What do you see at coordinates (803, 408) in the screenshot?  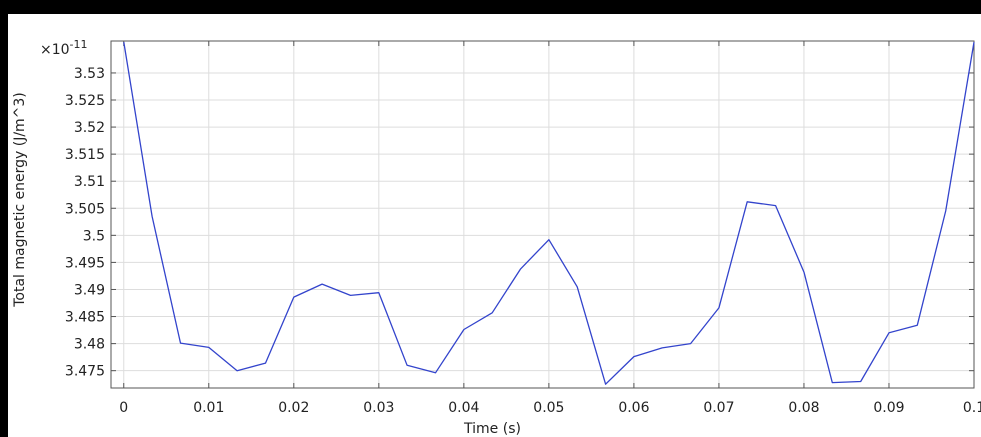 I see `x-tick-label: 0.08` at bounding box center [803, 408].